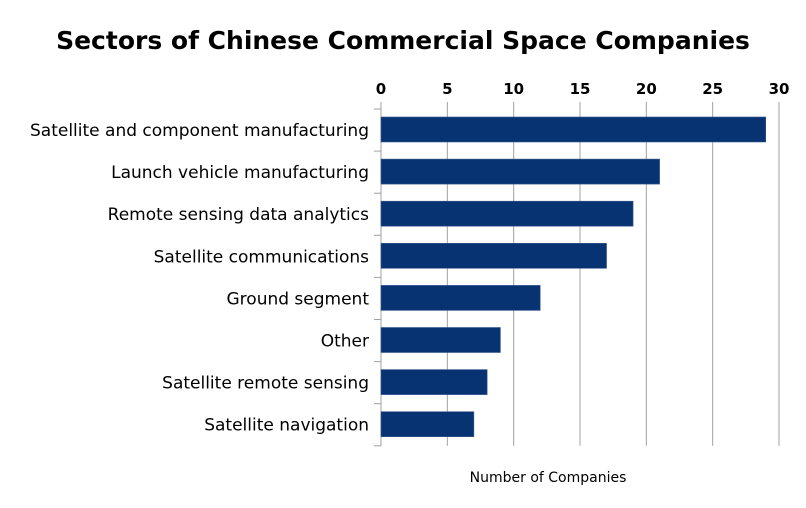 The width and height of the screenshot is (806, 508). What do you see at coordinates (265, 384) in the screenshot?
I see `category-label: Satellite remote sensing` at bounding box center [265, 384].